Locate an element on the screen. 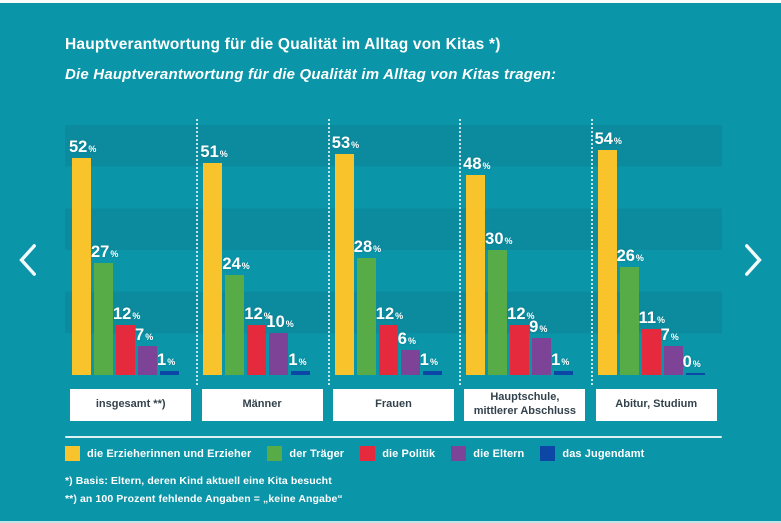 This screenshot has height=523, width=781. category-label-box: Abitur, Studium is located at coordinates (656, 405).